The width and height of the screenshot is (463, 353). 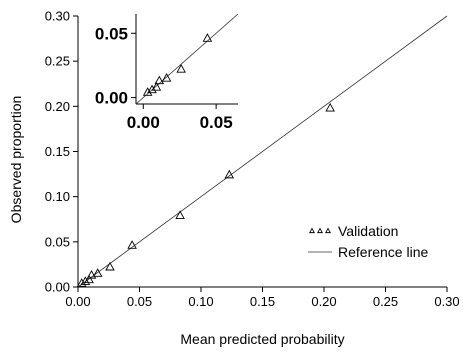 What do you see at coordinates (262, 339) in the screenshot?
I see `x-axis-title: Mean predicted probability` at bounding box center [262, 339].